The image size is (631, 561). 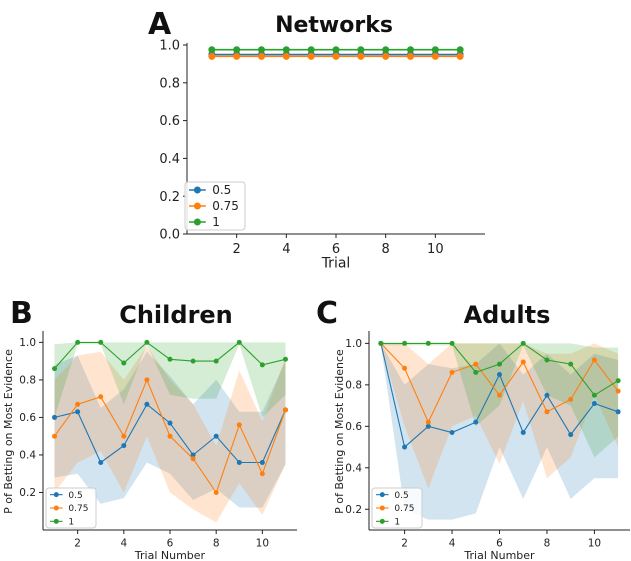 What do you see at coordinates (160, 24) in the screenshot?
I see `panel-letter: A` at bounding box center [160, 24].